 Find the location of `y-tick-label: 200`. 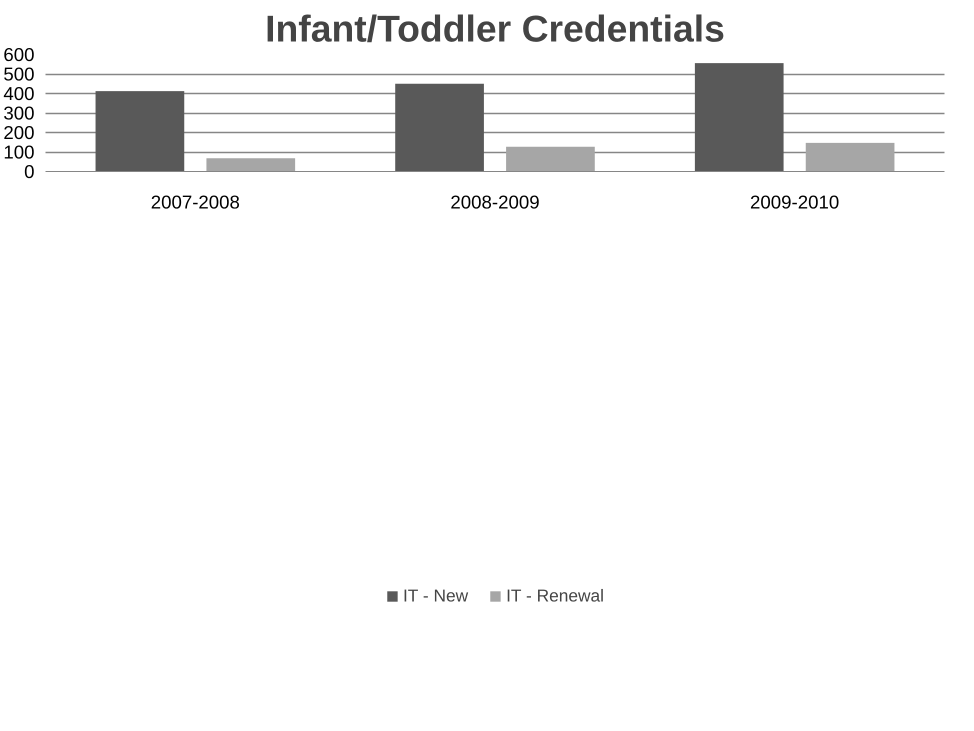

y-tick-label: 200 is located at coordinates (19, 132).